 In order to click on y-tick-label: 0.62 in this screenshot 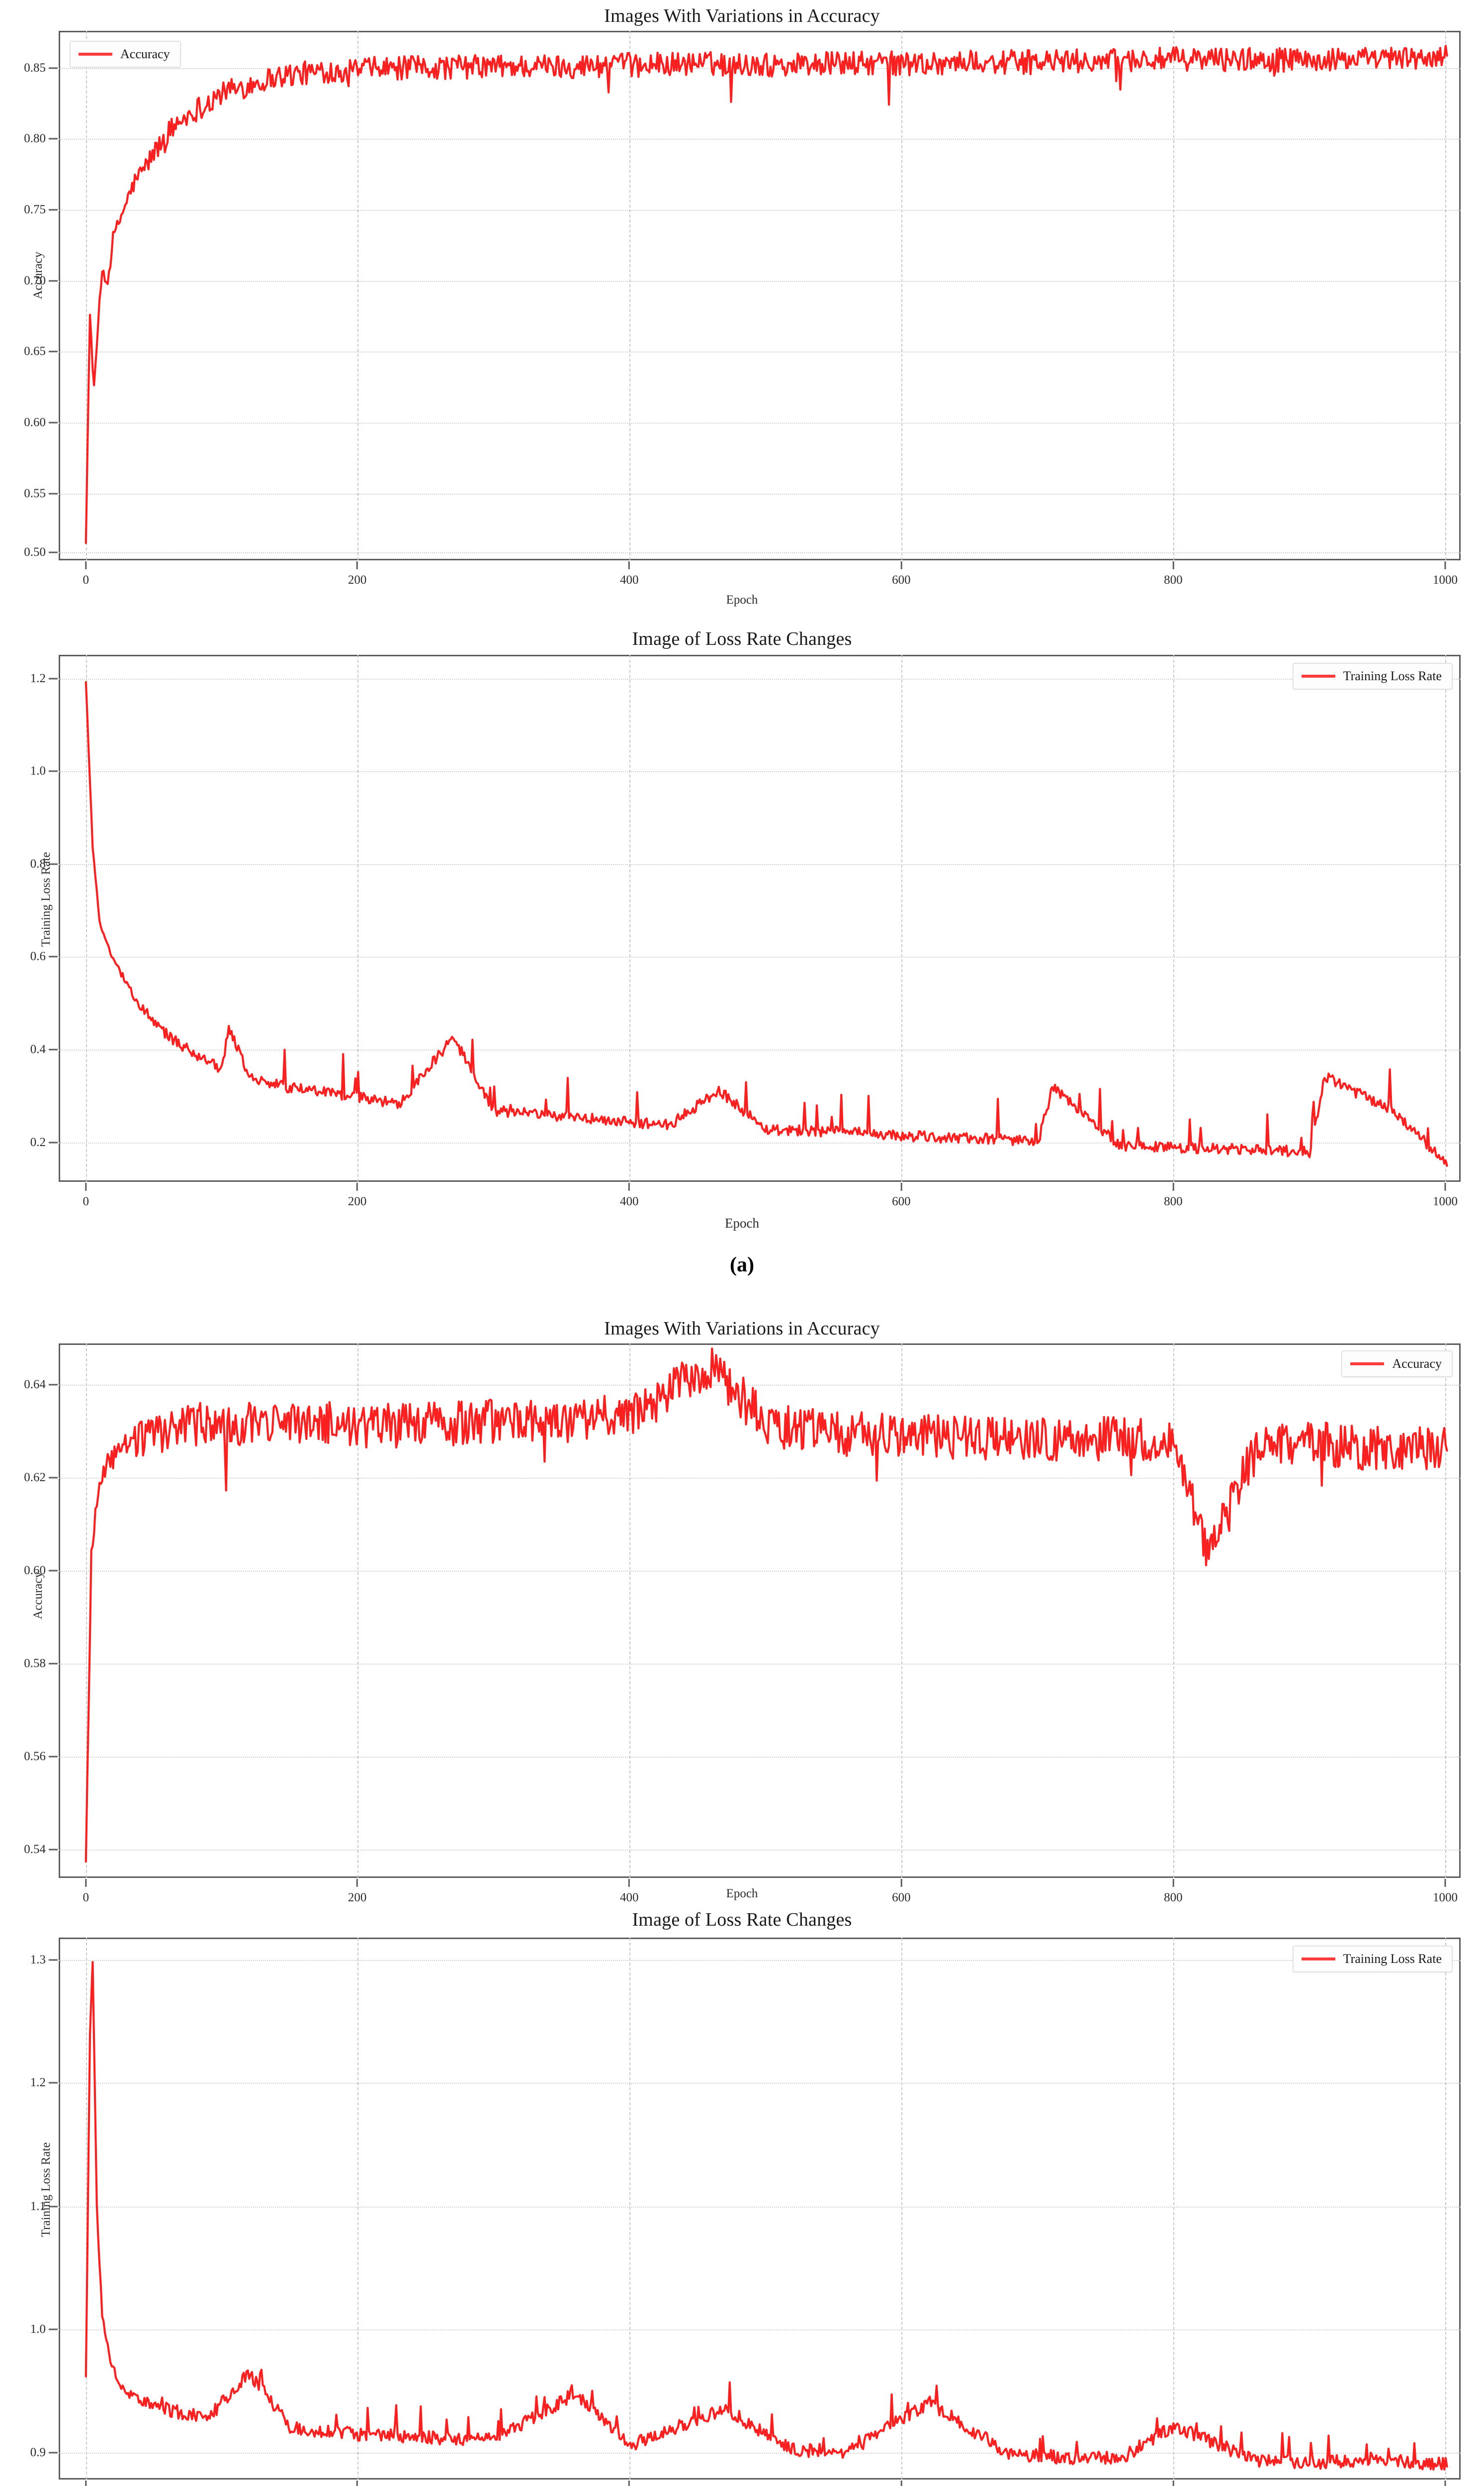, I will do `click(41, 1478)`.